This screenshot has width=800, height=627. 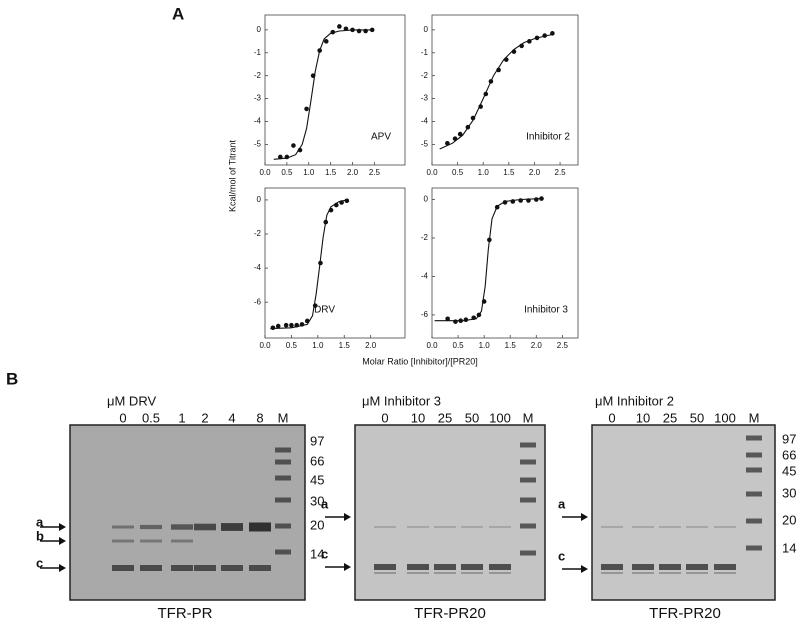 I want to click on marker-label: 66, so click(x=789, y=454).